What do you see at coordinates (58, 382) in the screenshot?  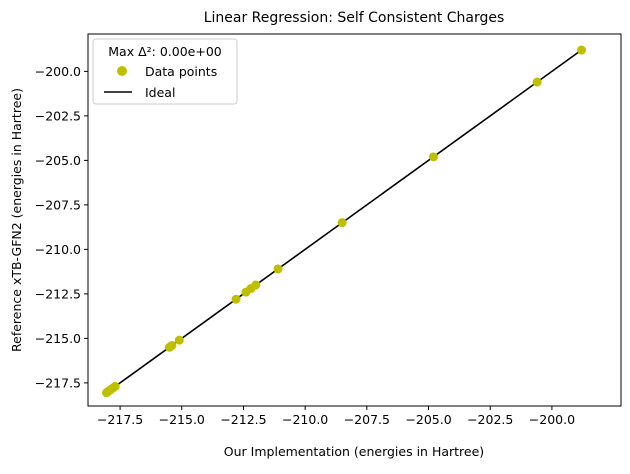 I see `y-tick-label: −217.5` at bounding box center [58, 382].